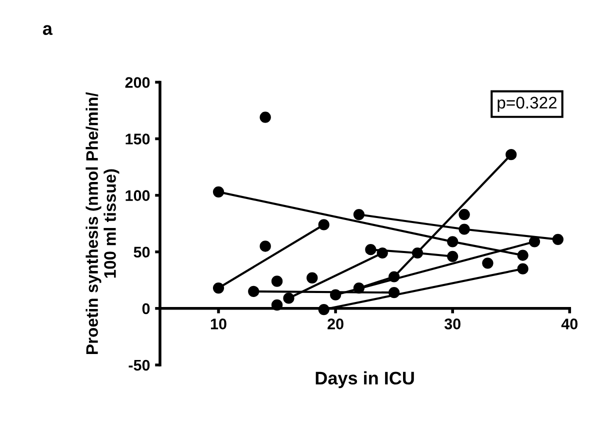 This screenshot has width=606, height=435. What do you see at coordinates (139, 365) in the screenshot?
I see `y-tick-label: -50` at bounding box center [139, 365].